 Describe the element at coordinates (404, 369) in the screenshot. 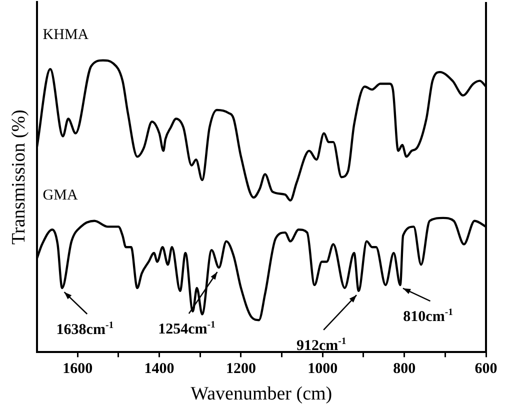

I see `x-tick-label: 800` at that location.